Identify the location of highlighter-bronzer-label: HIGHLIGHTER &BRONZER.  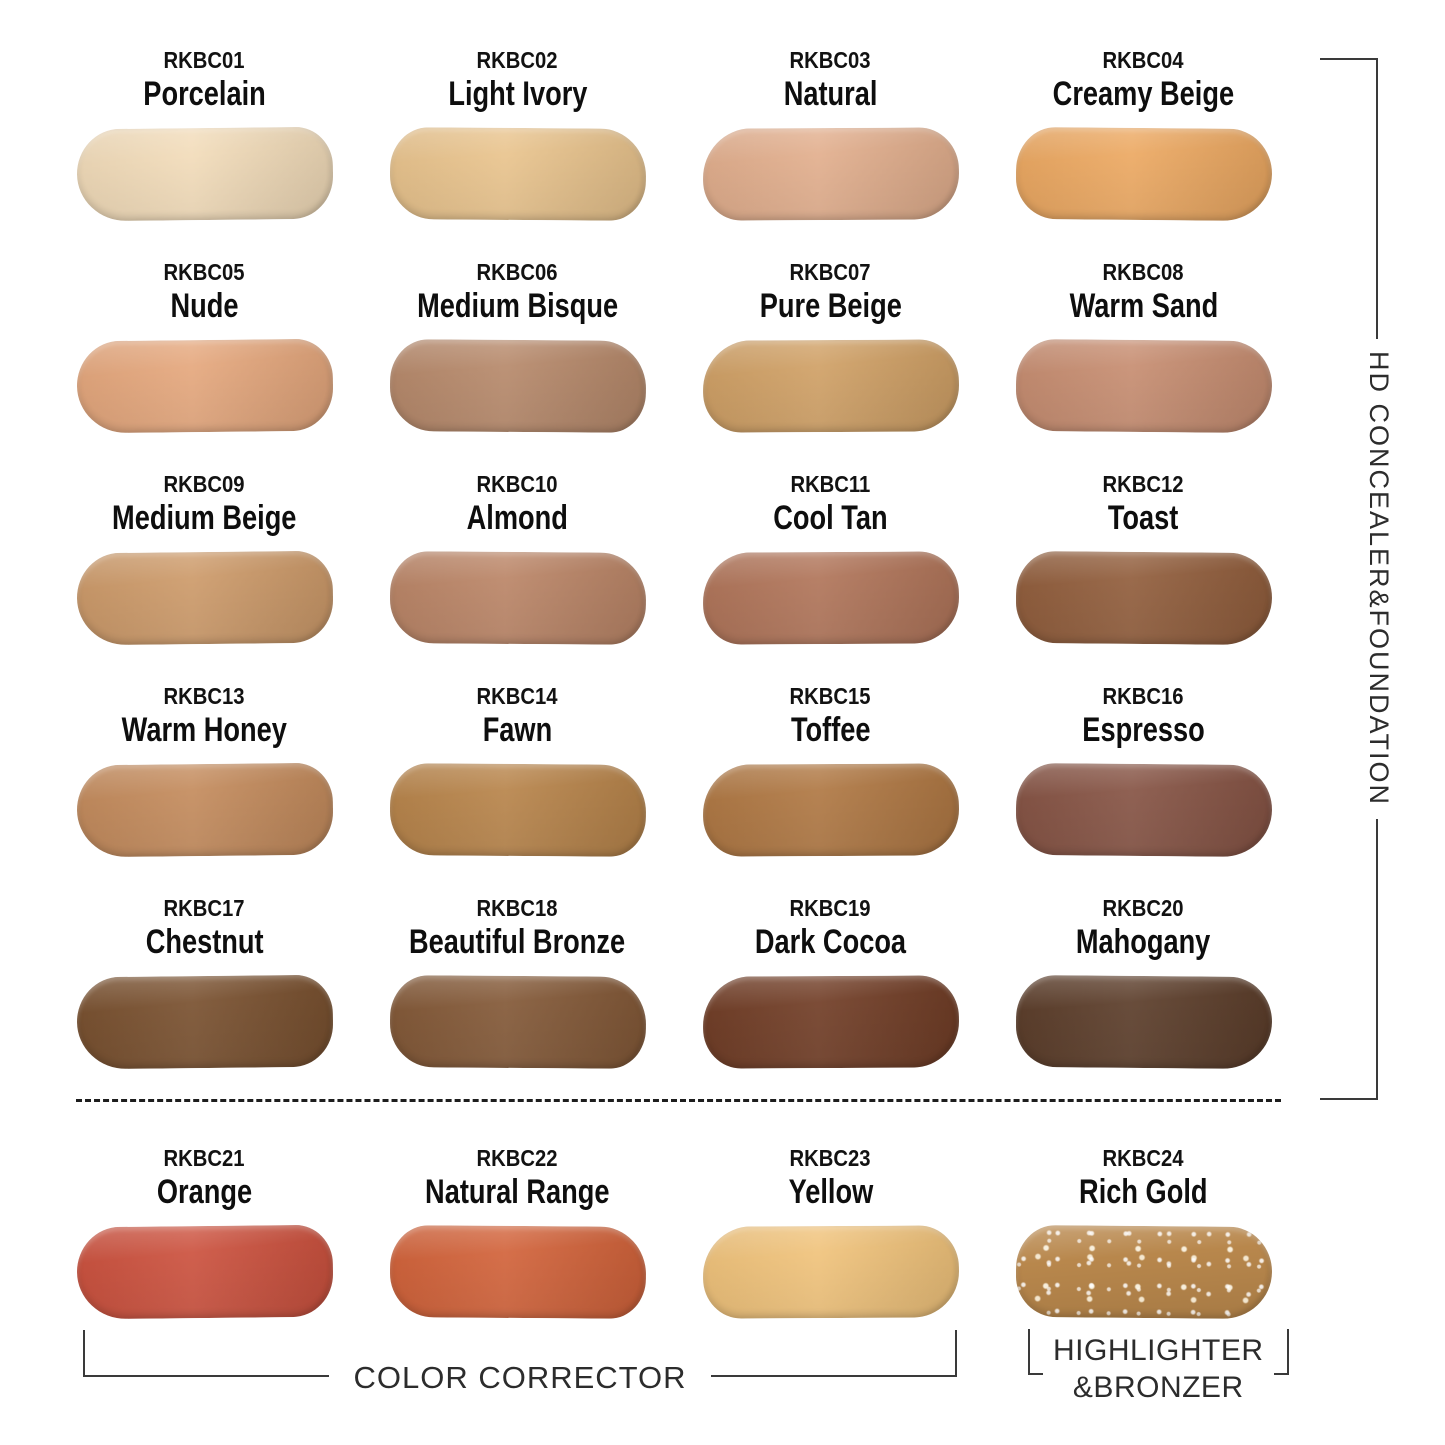
(1158, 1367).